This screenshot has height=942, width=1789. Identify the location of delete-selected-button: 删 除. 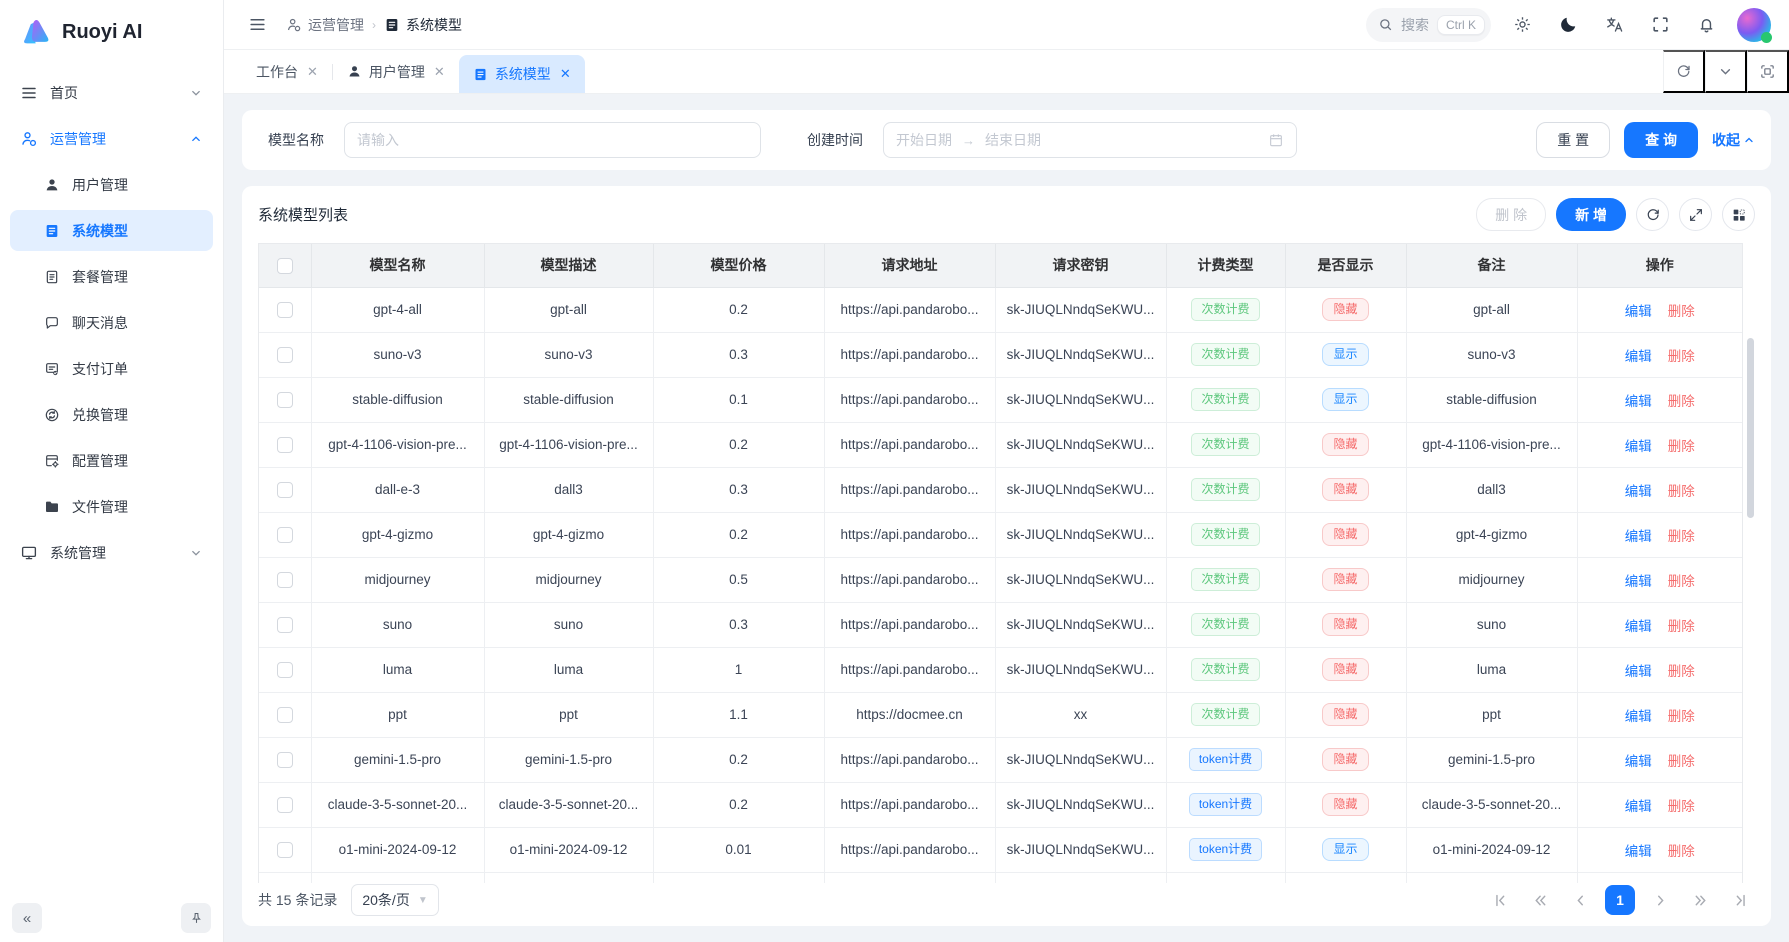
(1511, 214).